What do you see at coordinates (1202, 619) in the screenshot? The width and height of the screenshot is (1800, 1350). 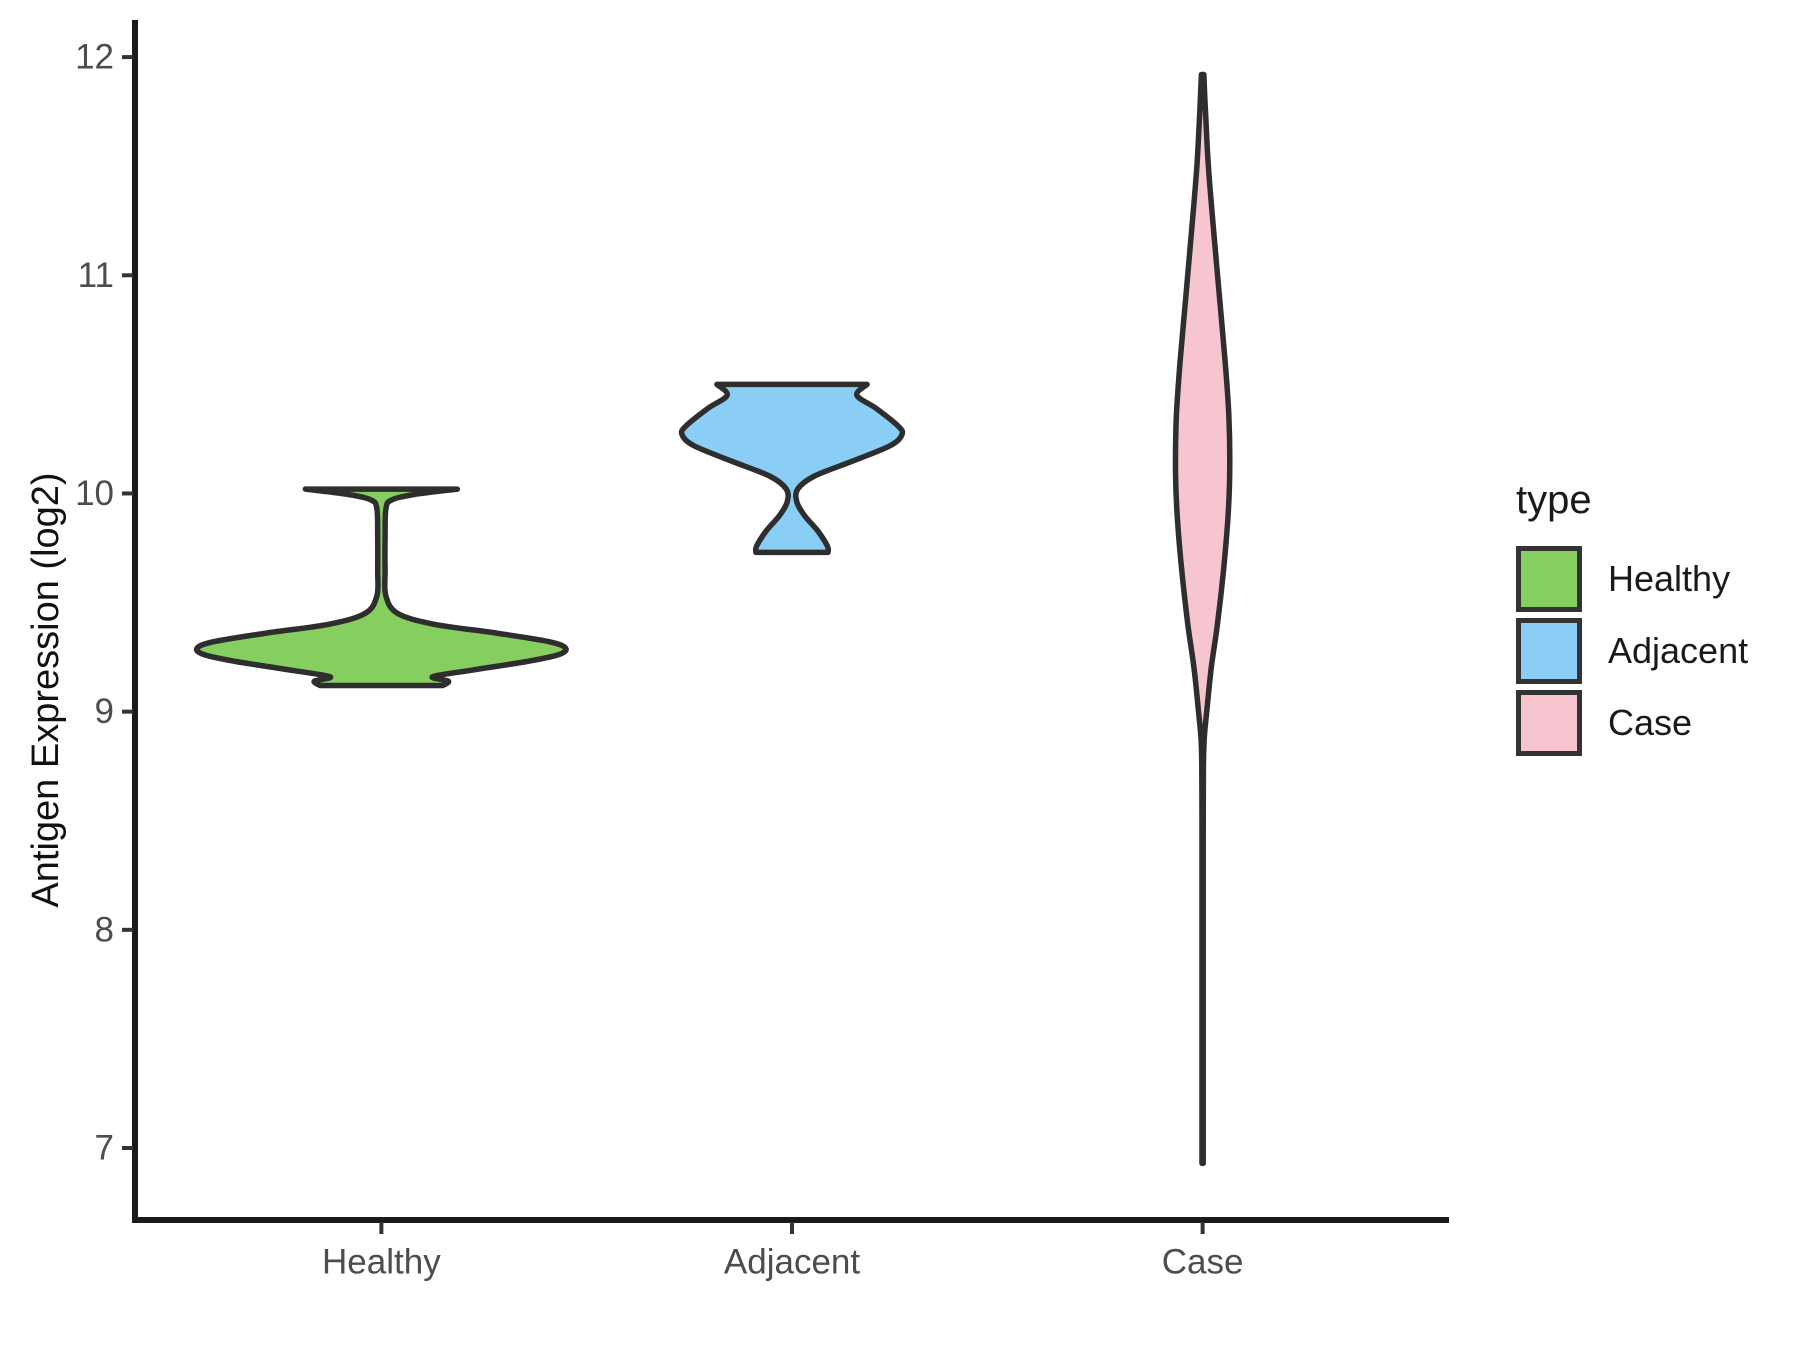 I see `violin-case` at bounding box center [1202, 619].